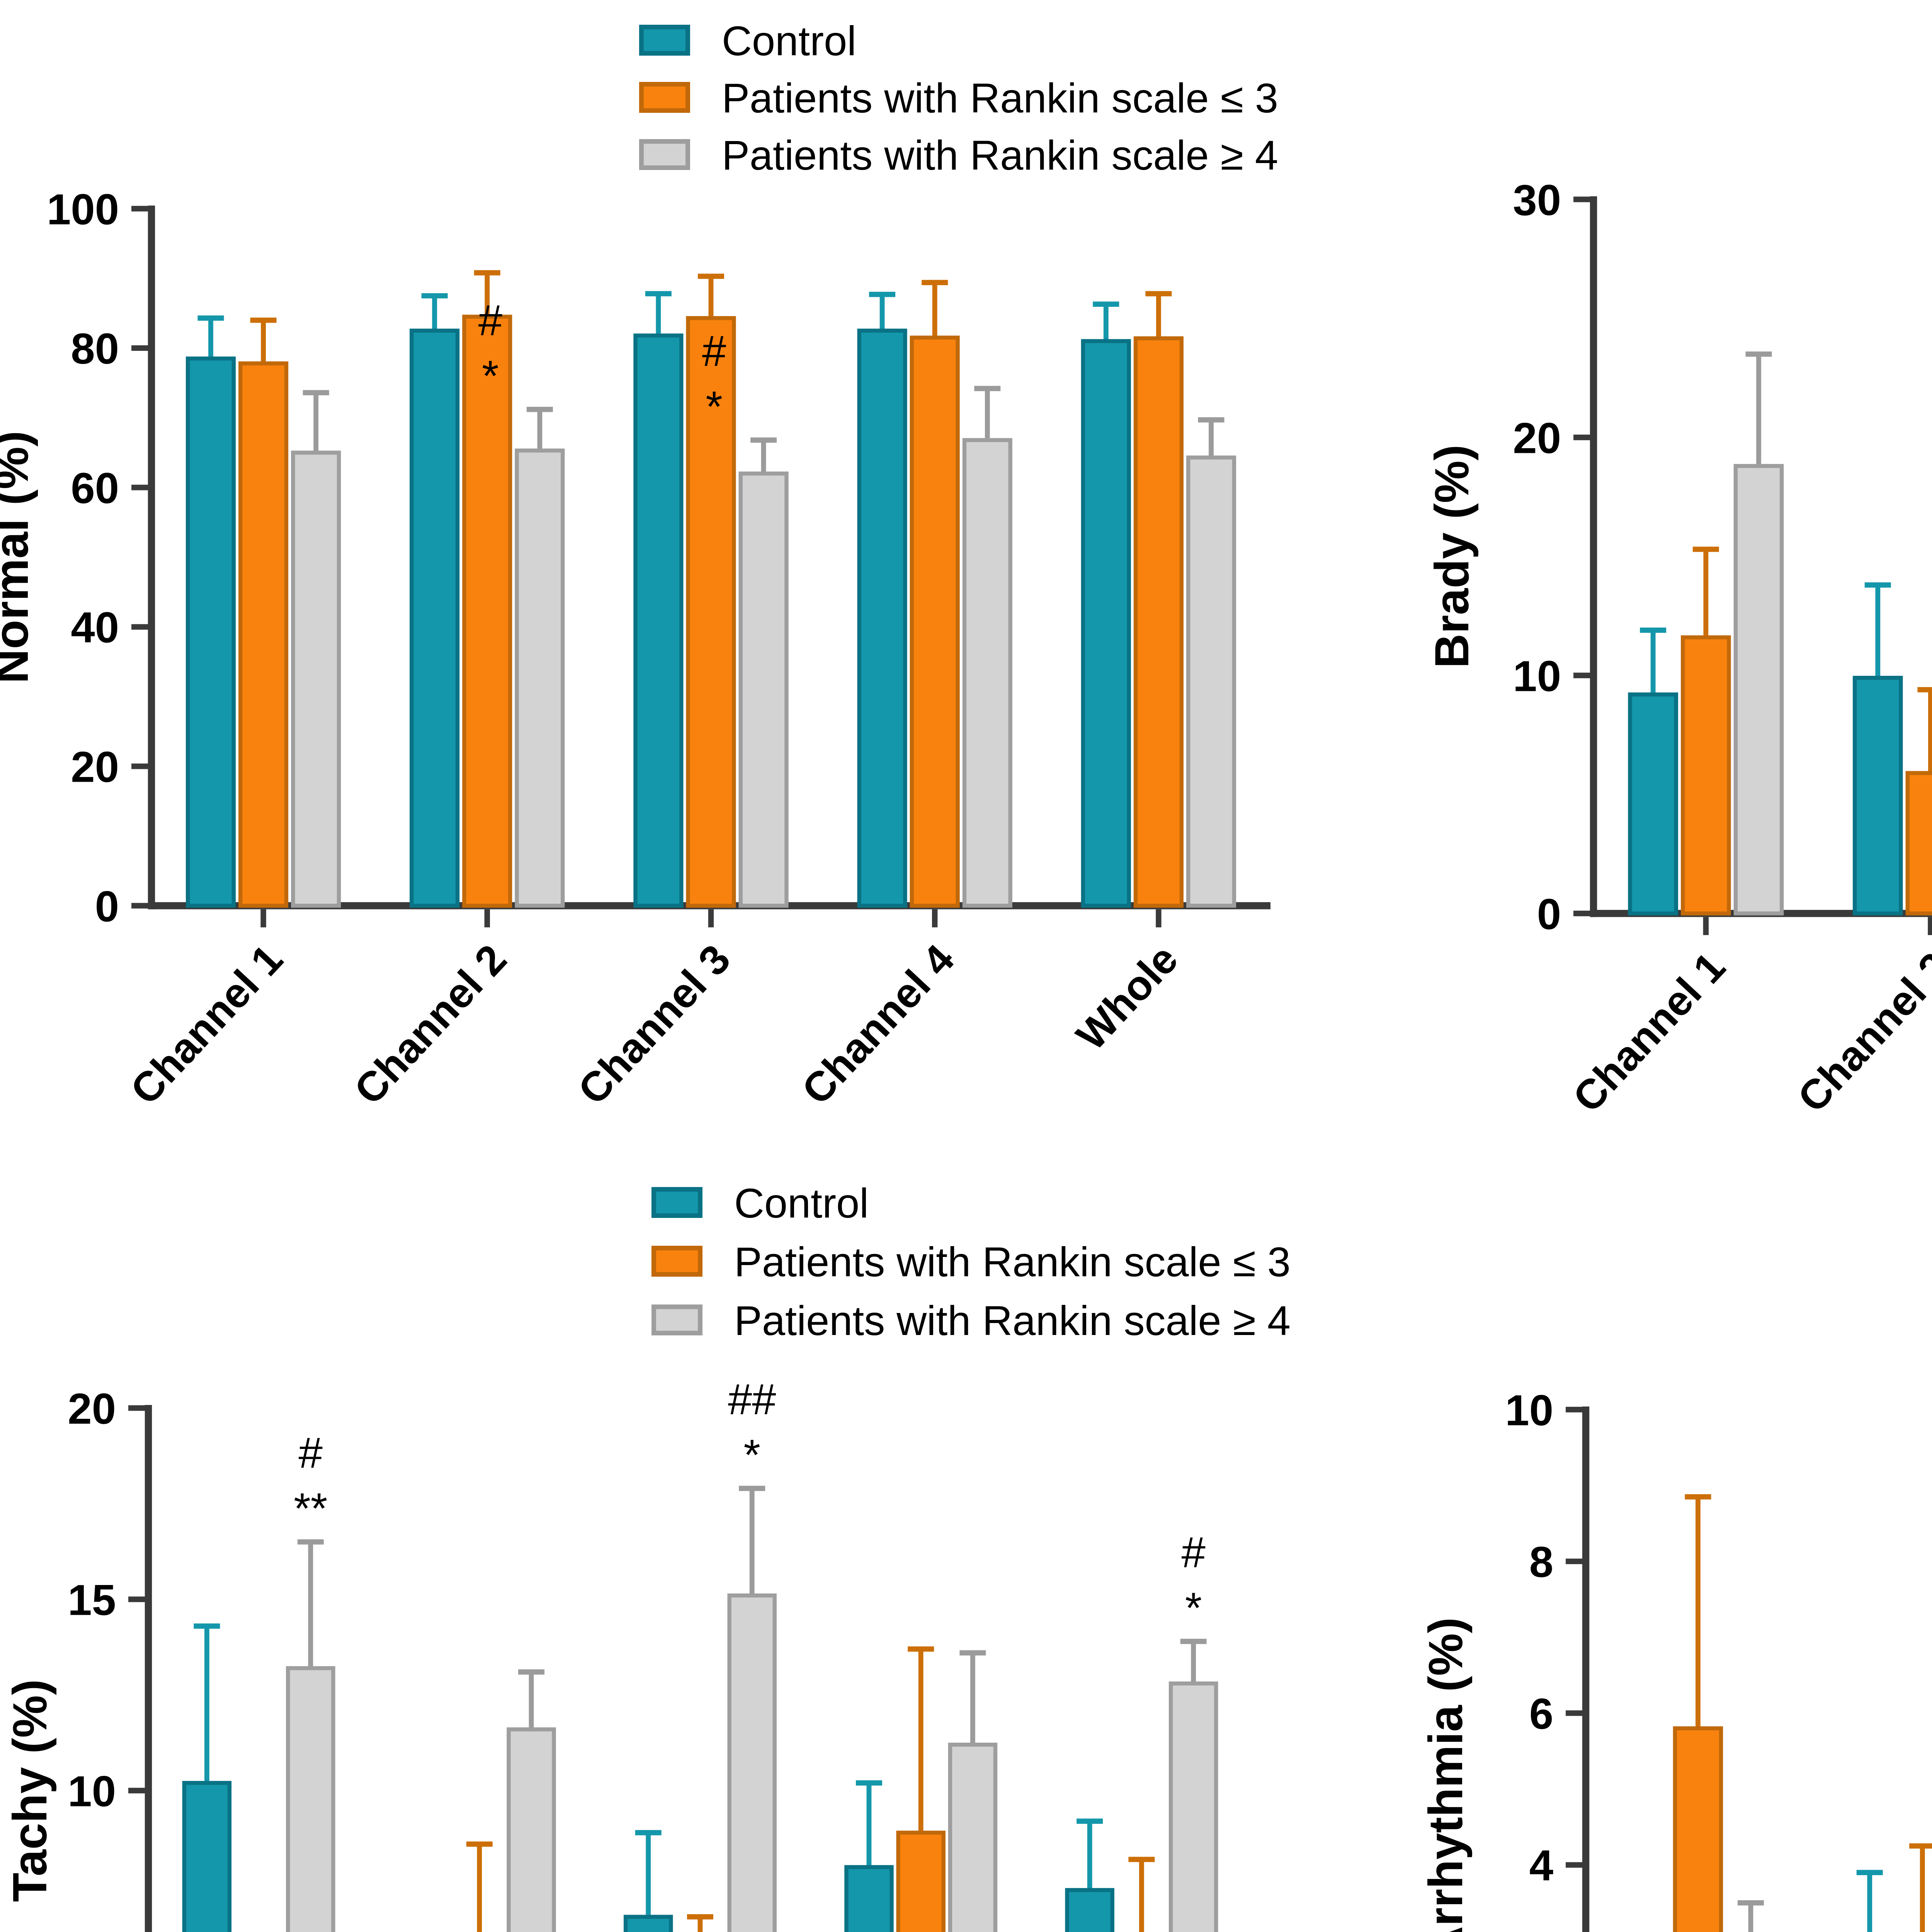 This screenshot has width=1932, height=1932. What do you see at coordinates (654, 1024) in the screenshot?
I see `x-tick-label: Channel 3` at bounding box center [654, 1024].